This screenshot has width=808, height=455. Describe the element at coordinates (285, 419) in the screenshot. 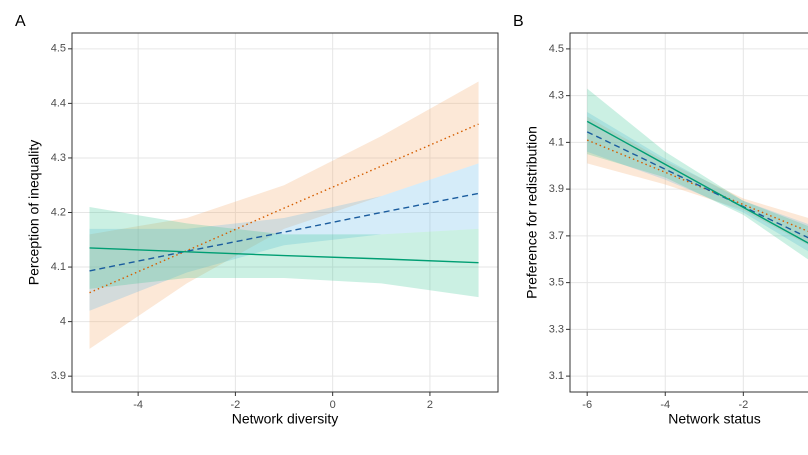

I see `x-axis-label: Network diversity` at that location.